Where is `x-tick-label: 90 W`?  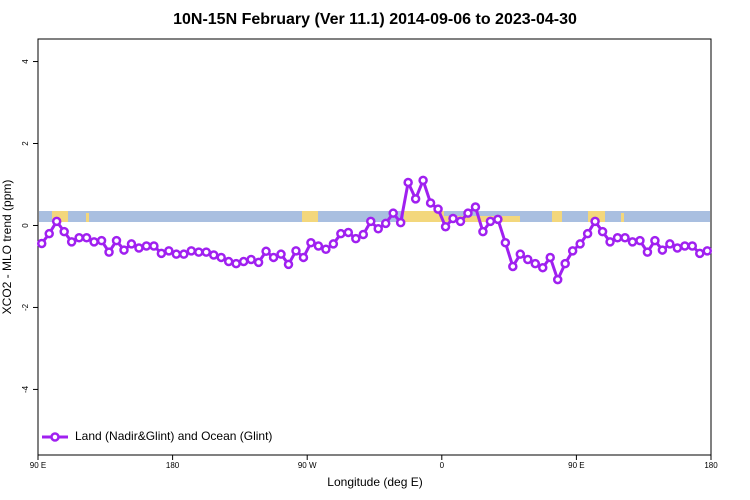
x-tick-label: 90 W is located at coordinates (307, 465).